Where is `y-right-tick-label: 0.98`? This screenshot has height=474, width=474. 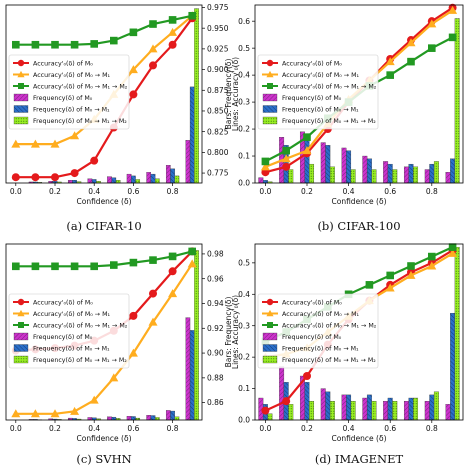
y-right-tick-label: 0.98 is located at coordinates (215, 254).